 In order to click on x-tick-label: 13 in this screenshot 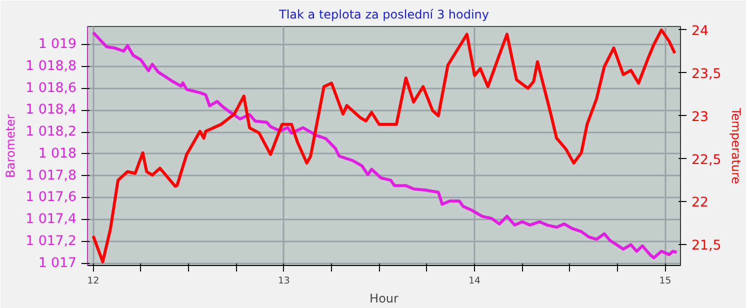, I will do `click(284, 281)`.